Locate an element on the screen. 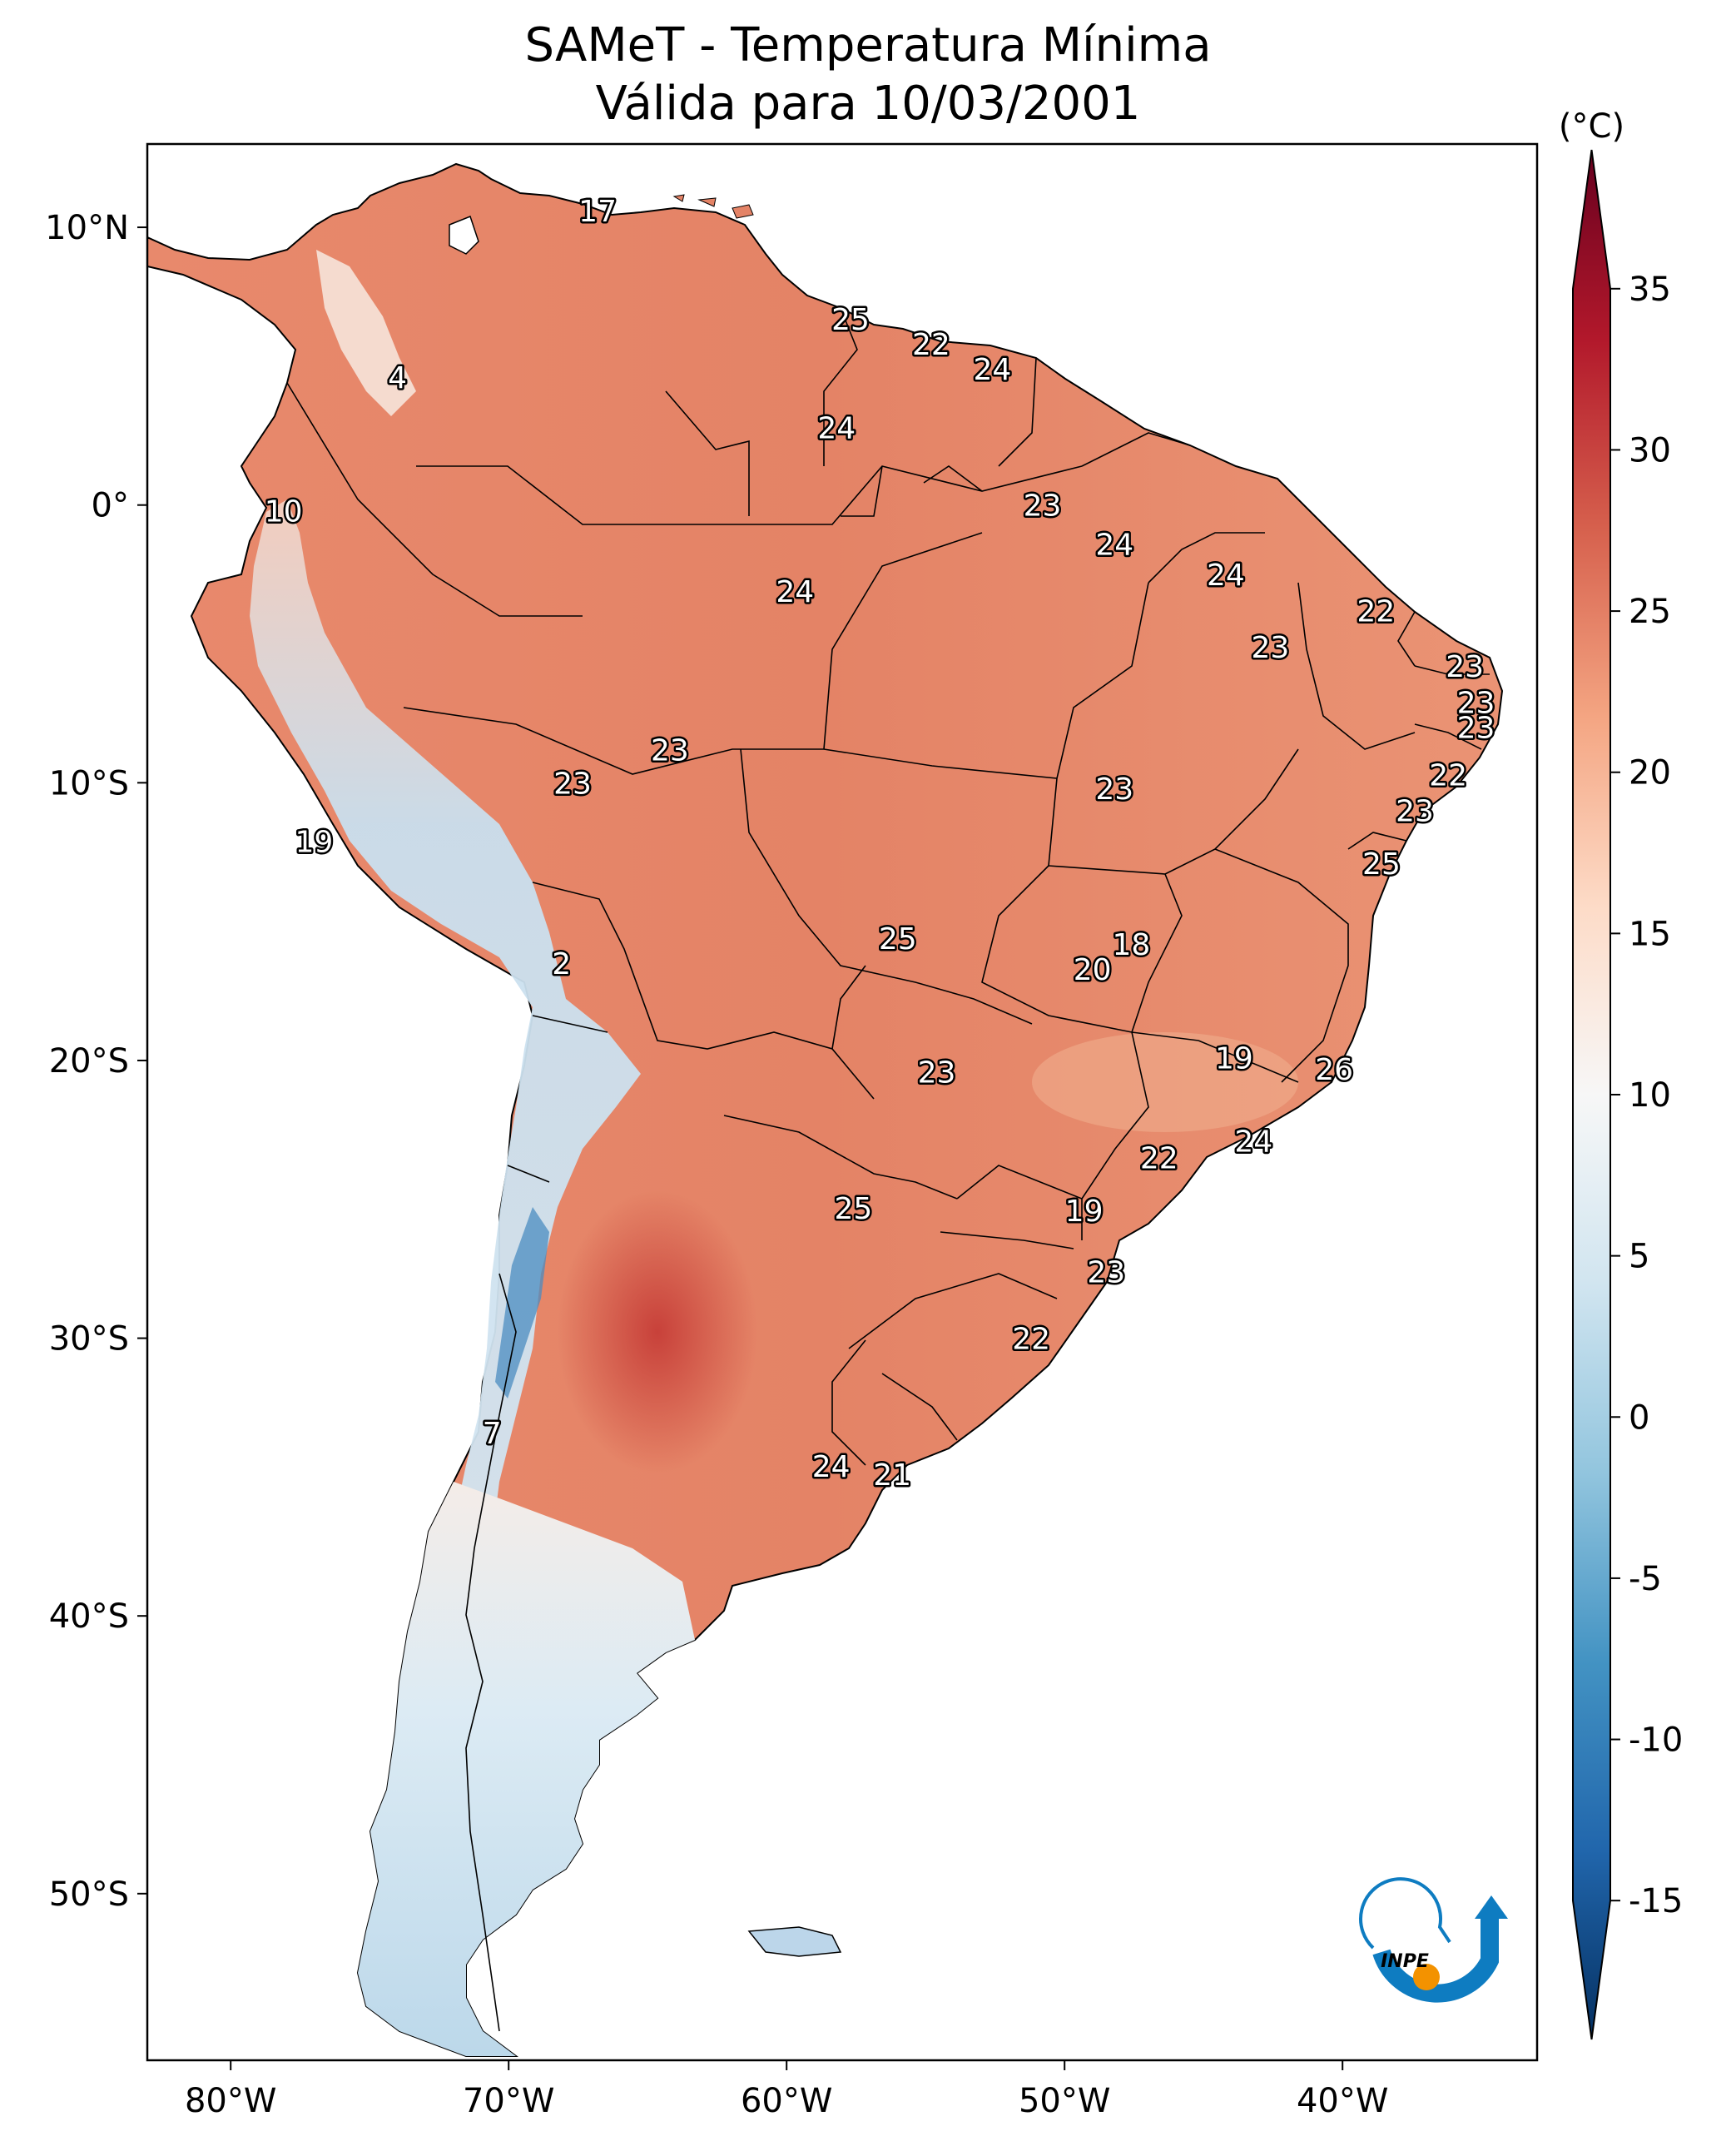  station-value-label: 20 is located at coordinates (1093, 970).